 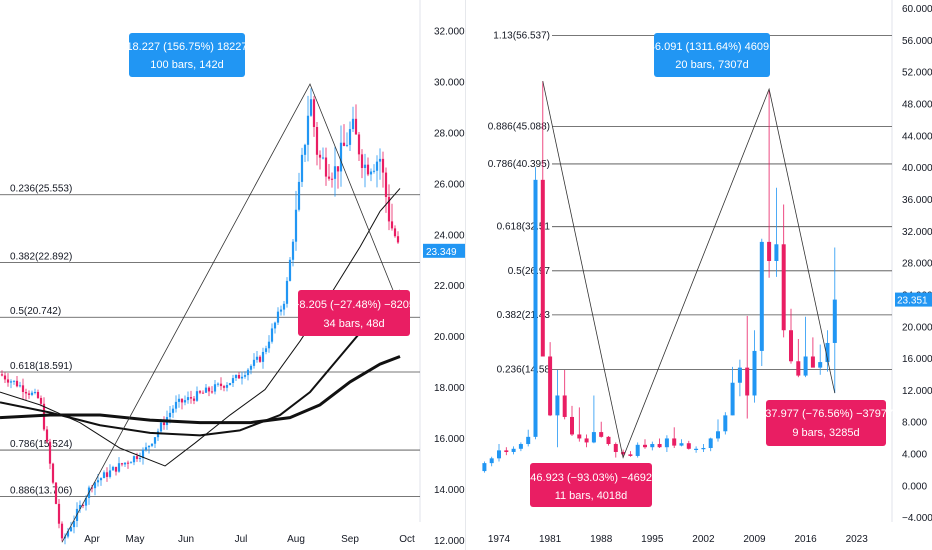 I want to click on range-annotation-line2: 9 bars, 3285d, so click(x=825, y=433).